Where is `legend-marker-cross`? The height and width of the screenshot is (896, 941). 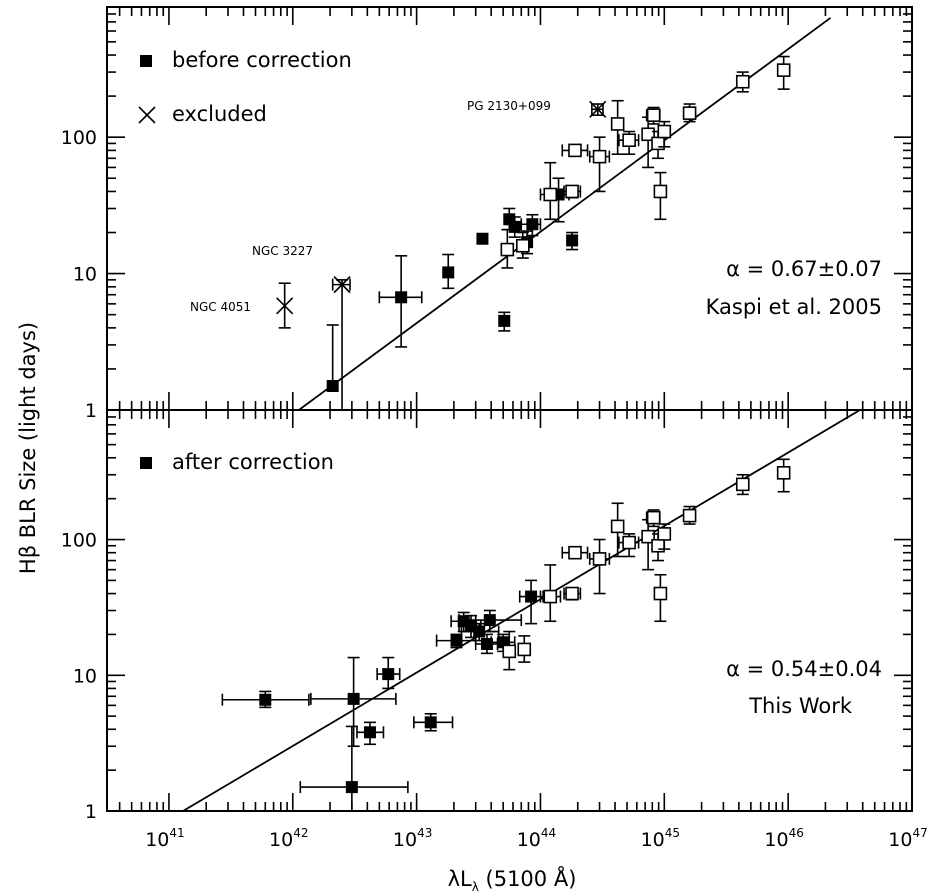
legend-marker-cross is located at coordinates (147, 115).